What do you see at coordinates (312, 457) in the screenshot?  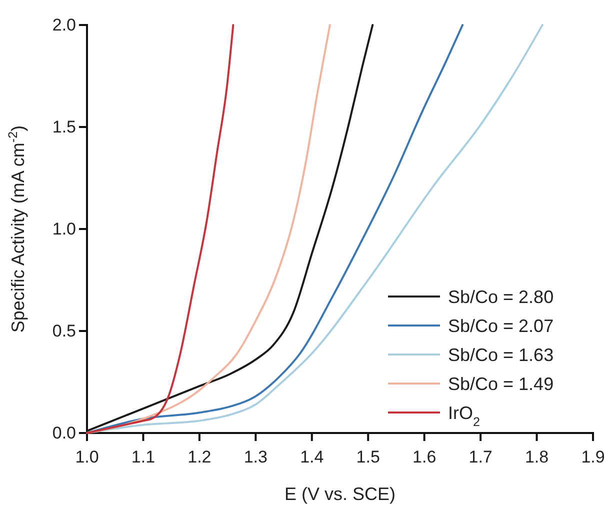 I see `x-tick-label: 1.4` at bounding box center [312, 457].